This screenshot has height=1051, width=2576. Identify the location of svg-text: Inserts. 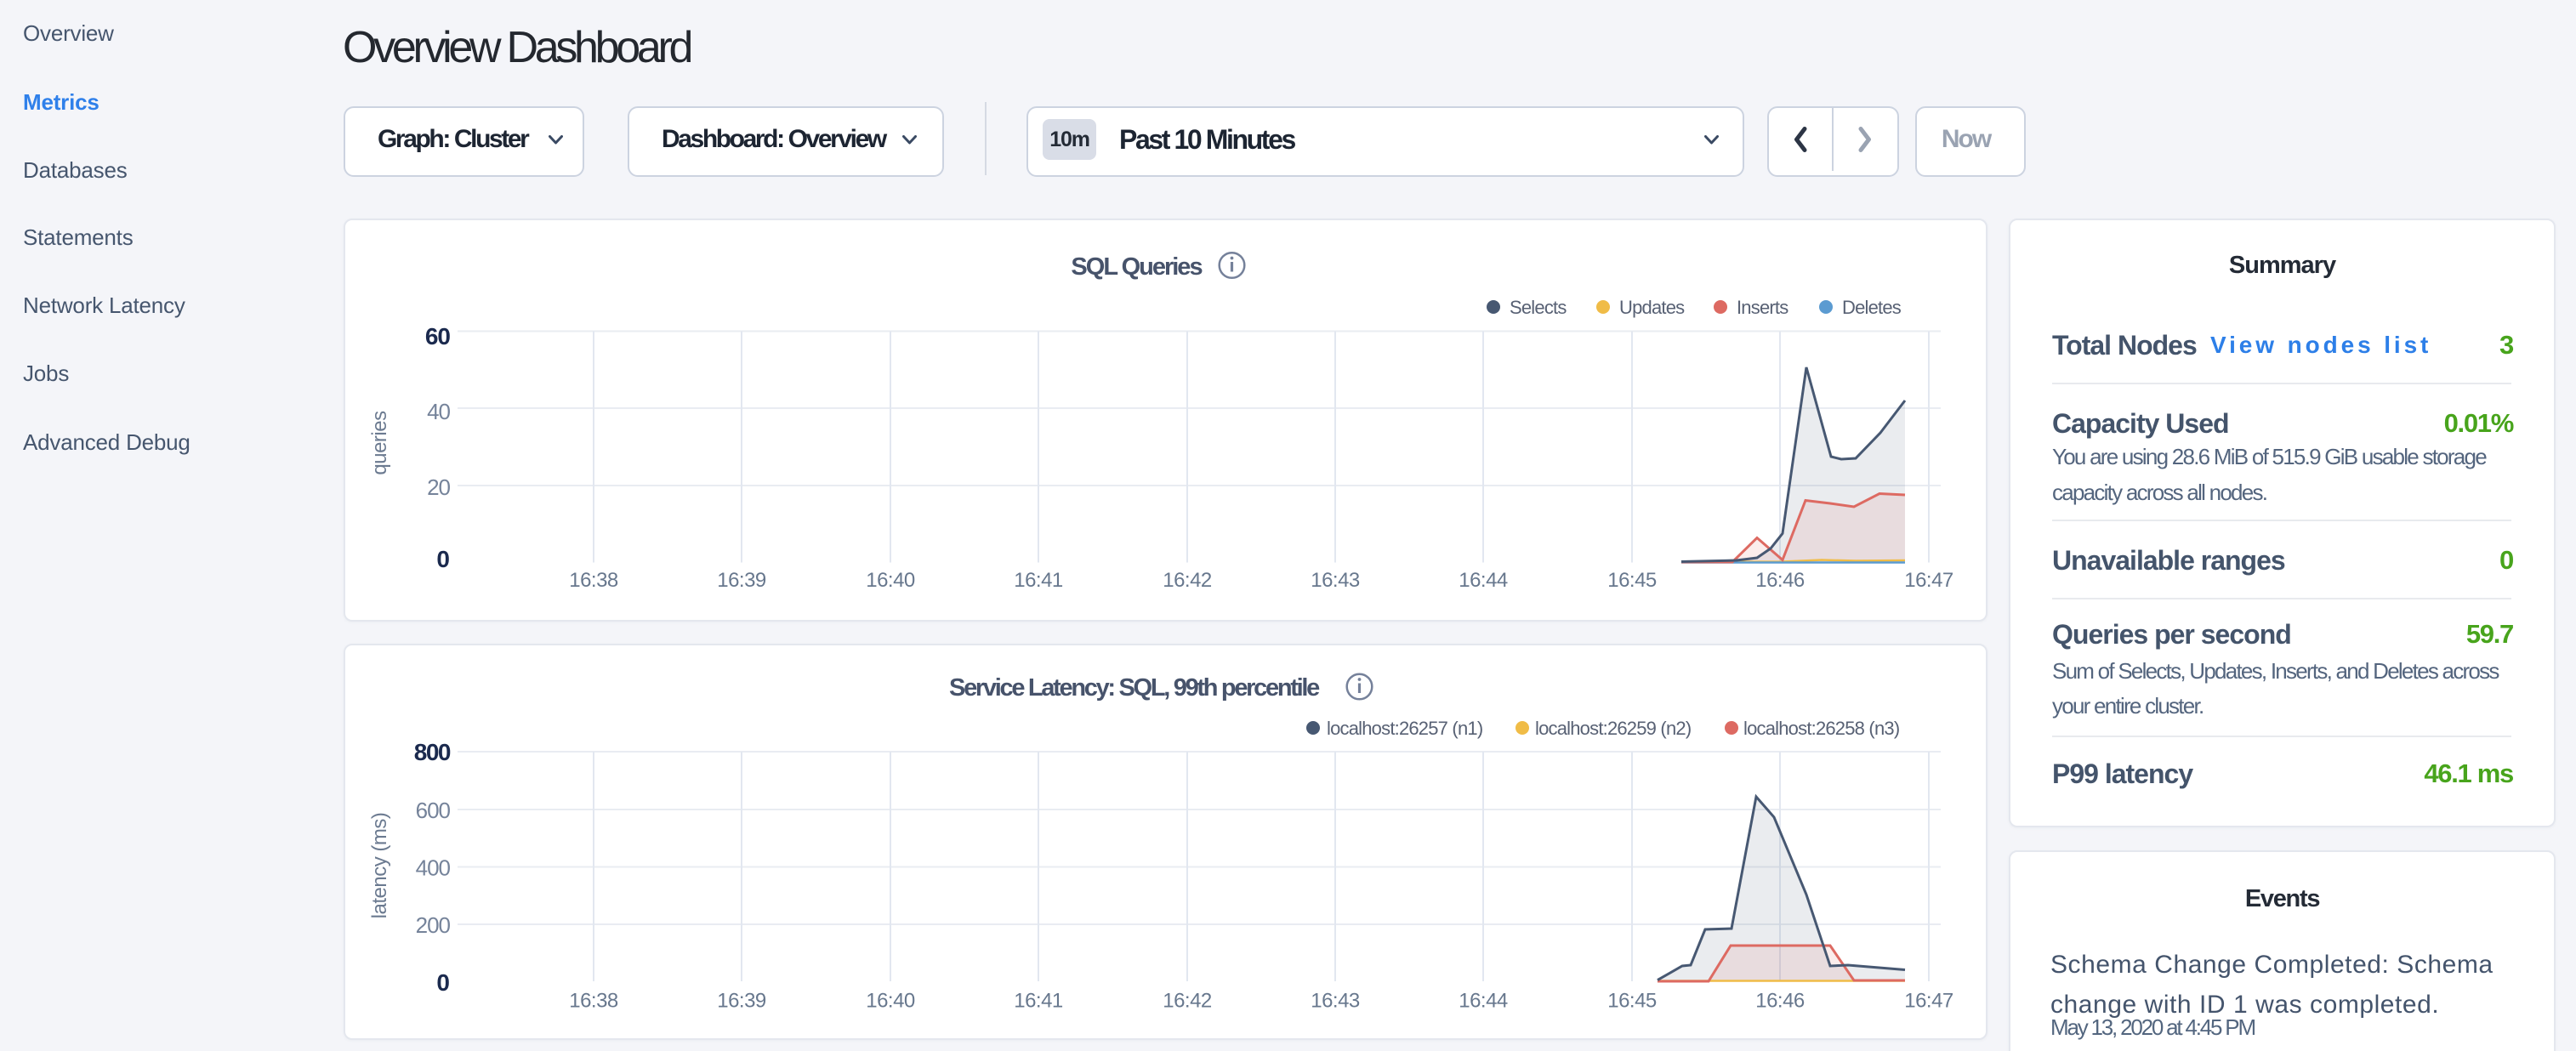
(1762, 307).